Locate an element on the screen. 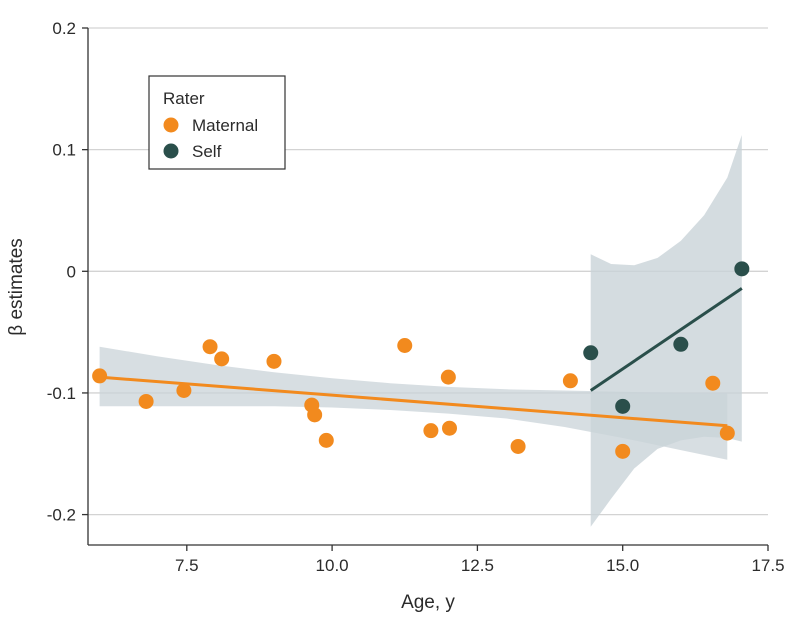 This screenshot has width=794, height=629. x-tick-label-1: 10.0 is located at coordinates (332, 565).